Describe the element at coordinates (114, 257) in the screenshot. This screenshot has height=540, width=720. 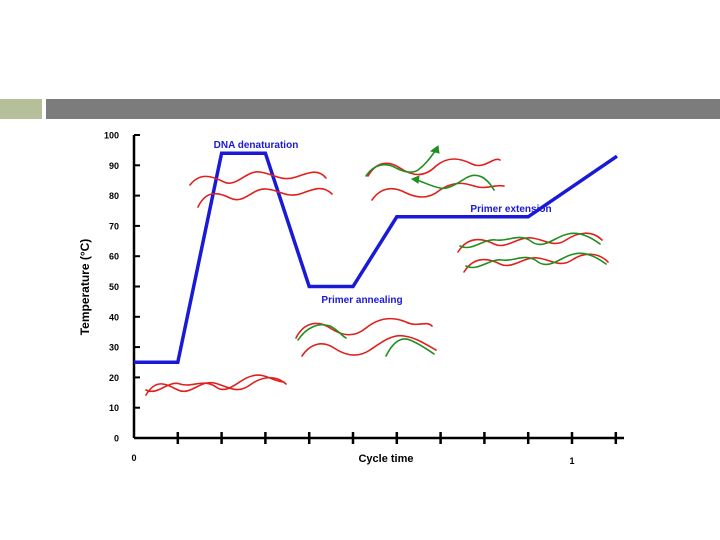
I see `y-tick-label: 60` at that location.